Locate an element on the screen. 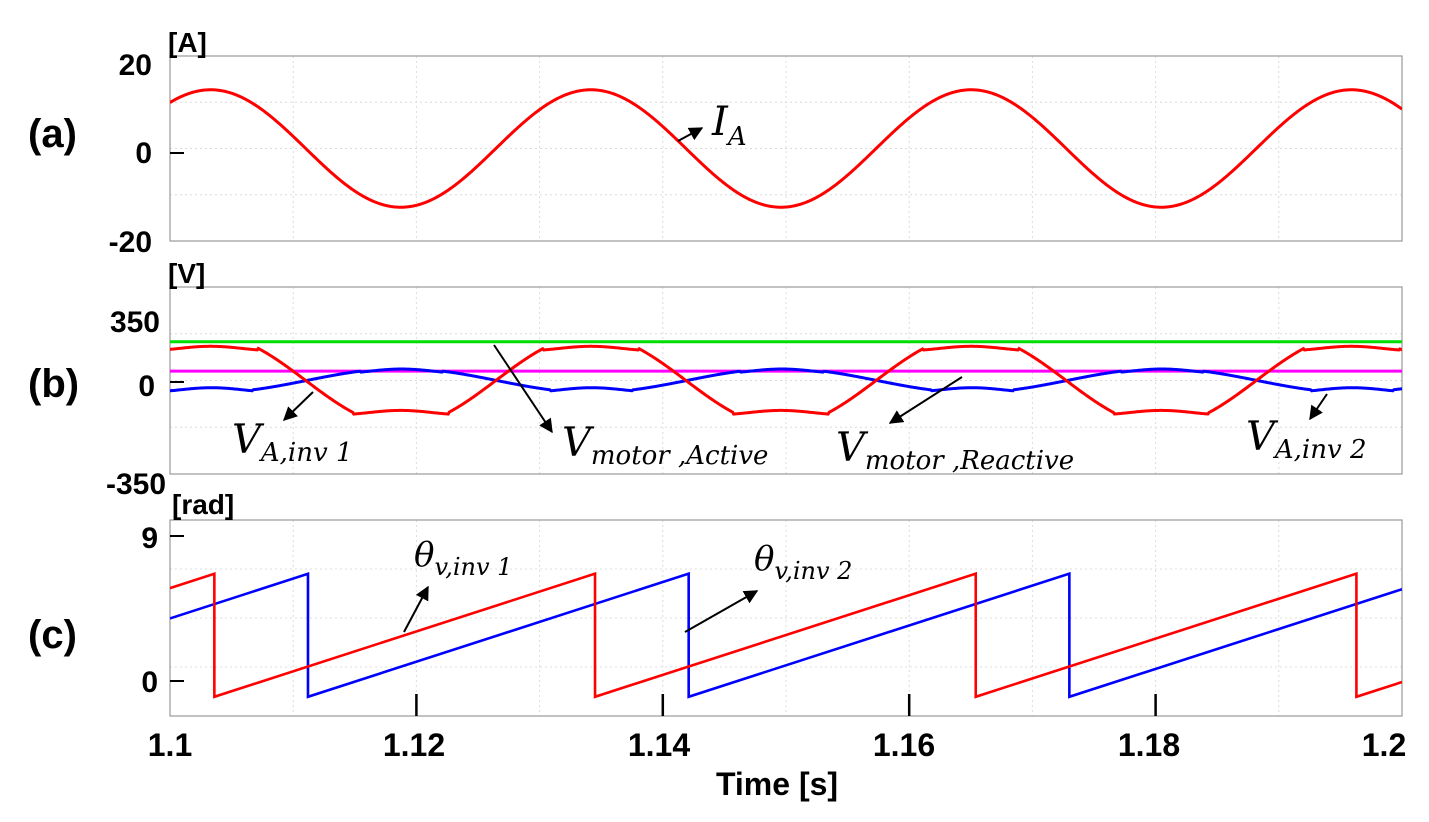 The height and width of the screenshot is (822, 1429). x-tick-label: 1.16 is located at coordinates (904, 745).